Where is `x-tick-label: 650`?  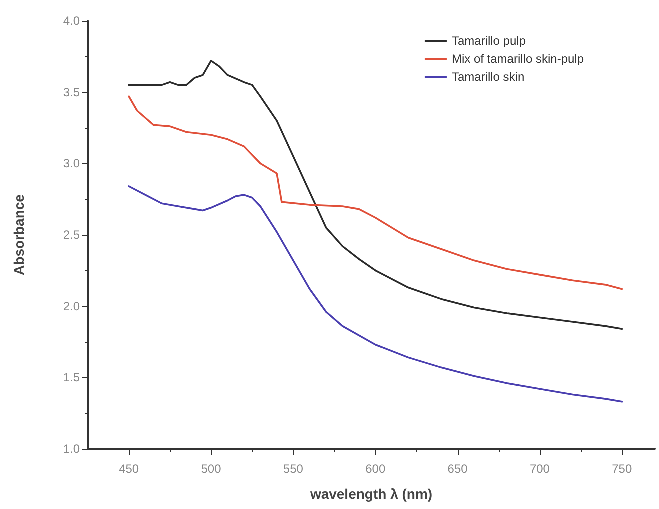 x-tick-label: 650 is located at coordinates (458, 469).